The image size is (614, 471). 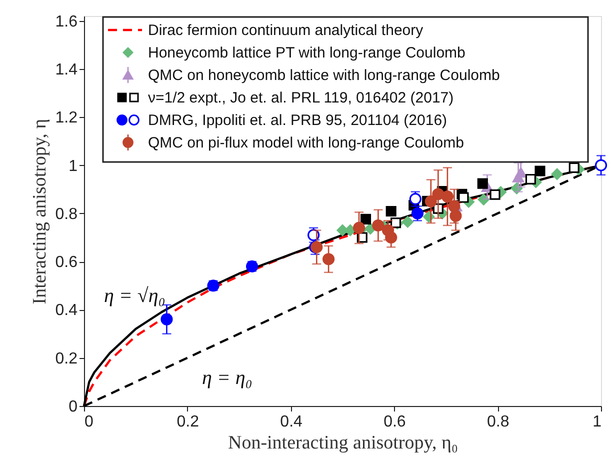 What do you see at coordinates (39, 211) in the screenshot?
I see `y-axis-title: Interacting anisotropy, η` at bounding box center [39, 211].